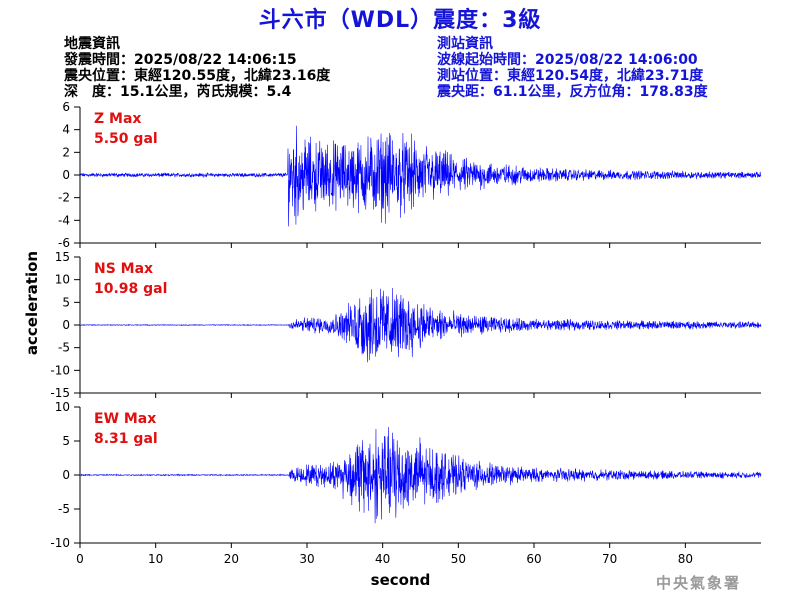 The image size is (800, 600). I want to click on z-y-tick-label: -6, so click(64, 243).